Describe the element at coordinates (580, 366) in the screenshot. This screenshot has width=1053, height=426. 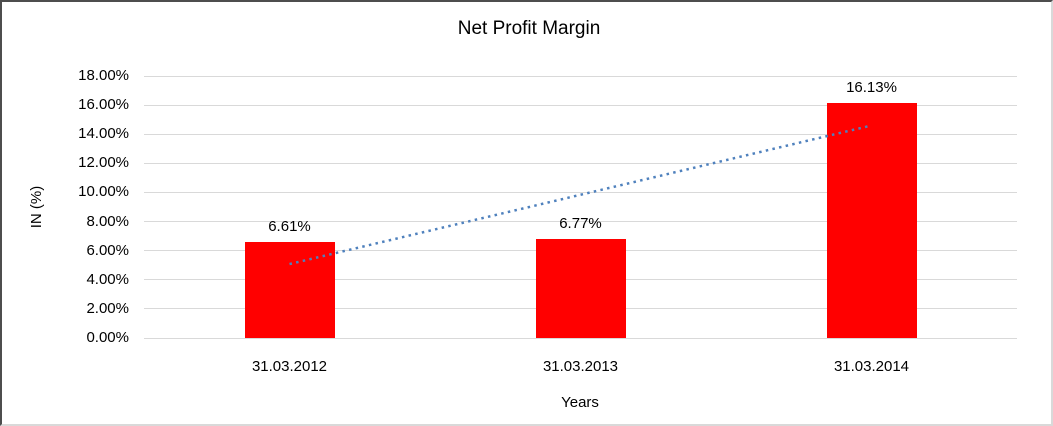
I see `x-tick-label: 31.03.2013` at that location.